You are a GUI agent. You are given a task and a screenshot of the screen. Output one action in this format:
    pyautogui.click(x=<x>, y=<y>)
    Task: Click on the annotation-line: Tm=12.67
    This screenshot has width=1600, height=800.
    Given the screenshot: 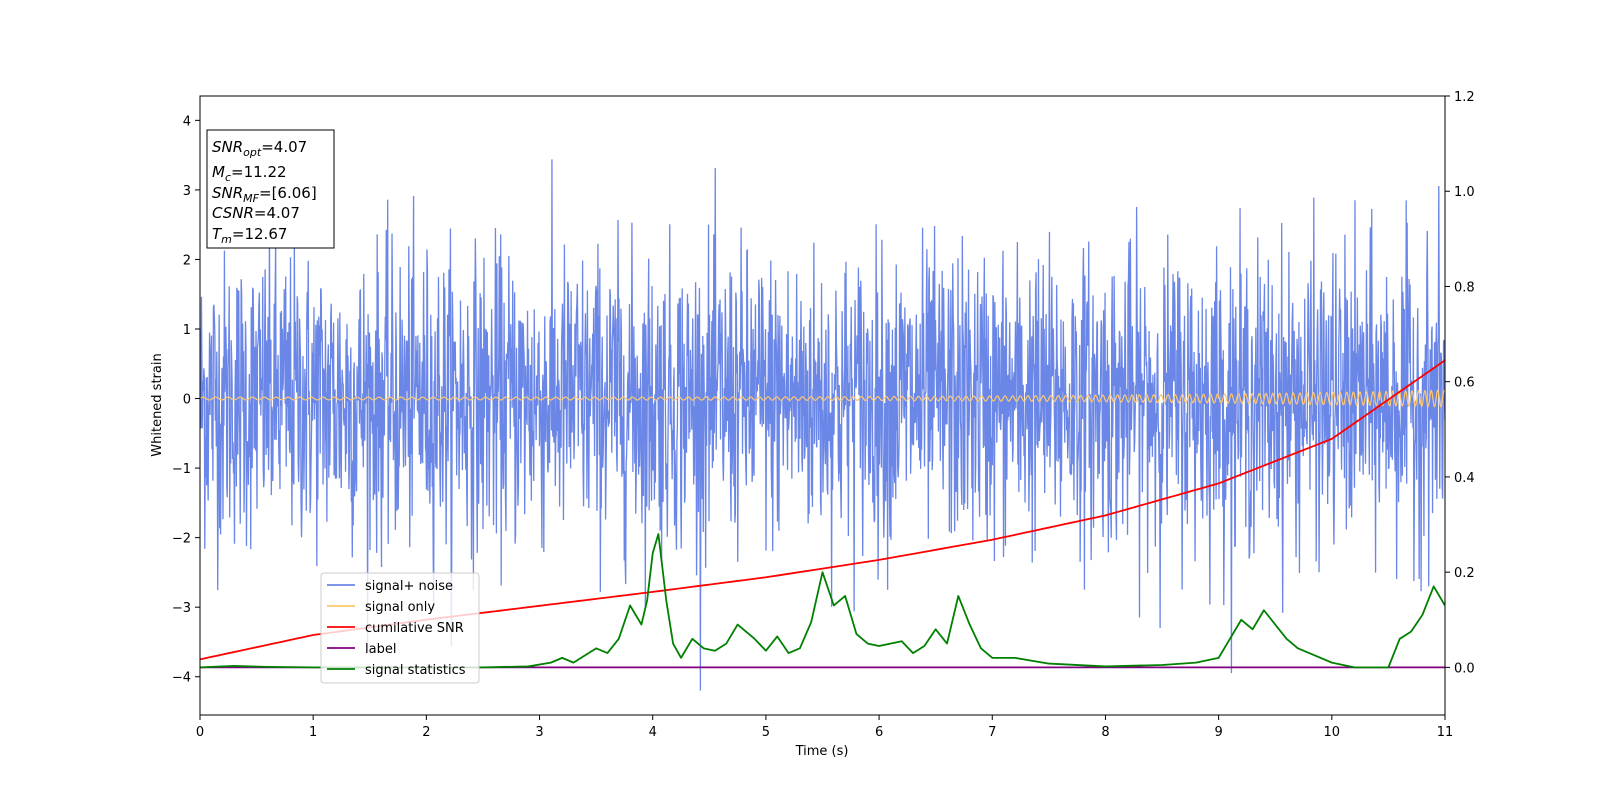 What is the action you would take?
    pyautogui.click(x=249, y=235)
    